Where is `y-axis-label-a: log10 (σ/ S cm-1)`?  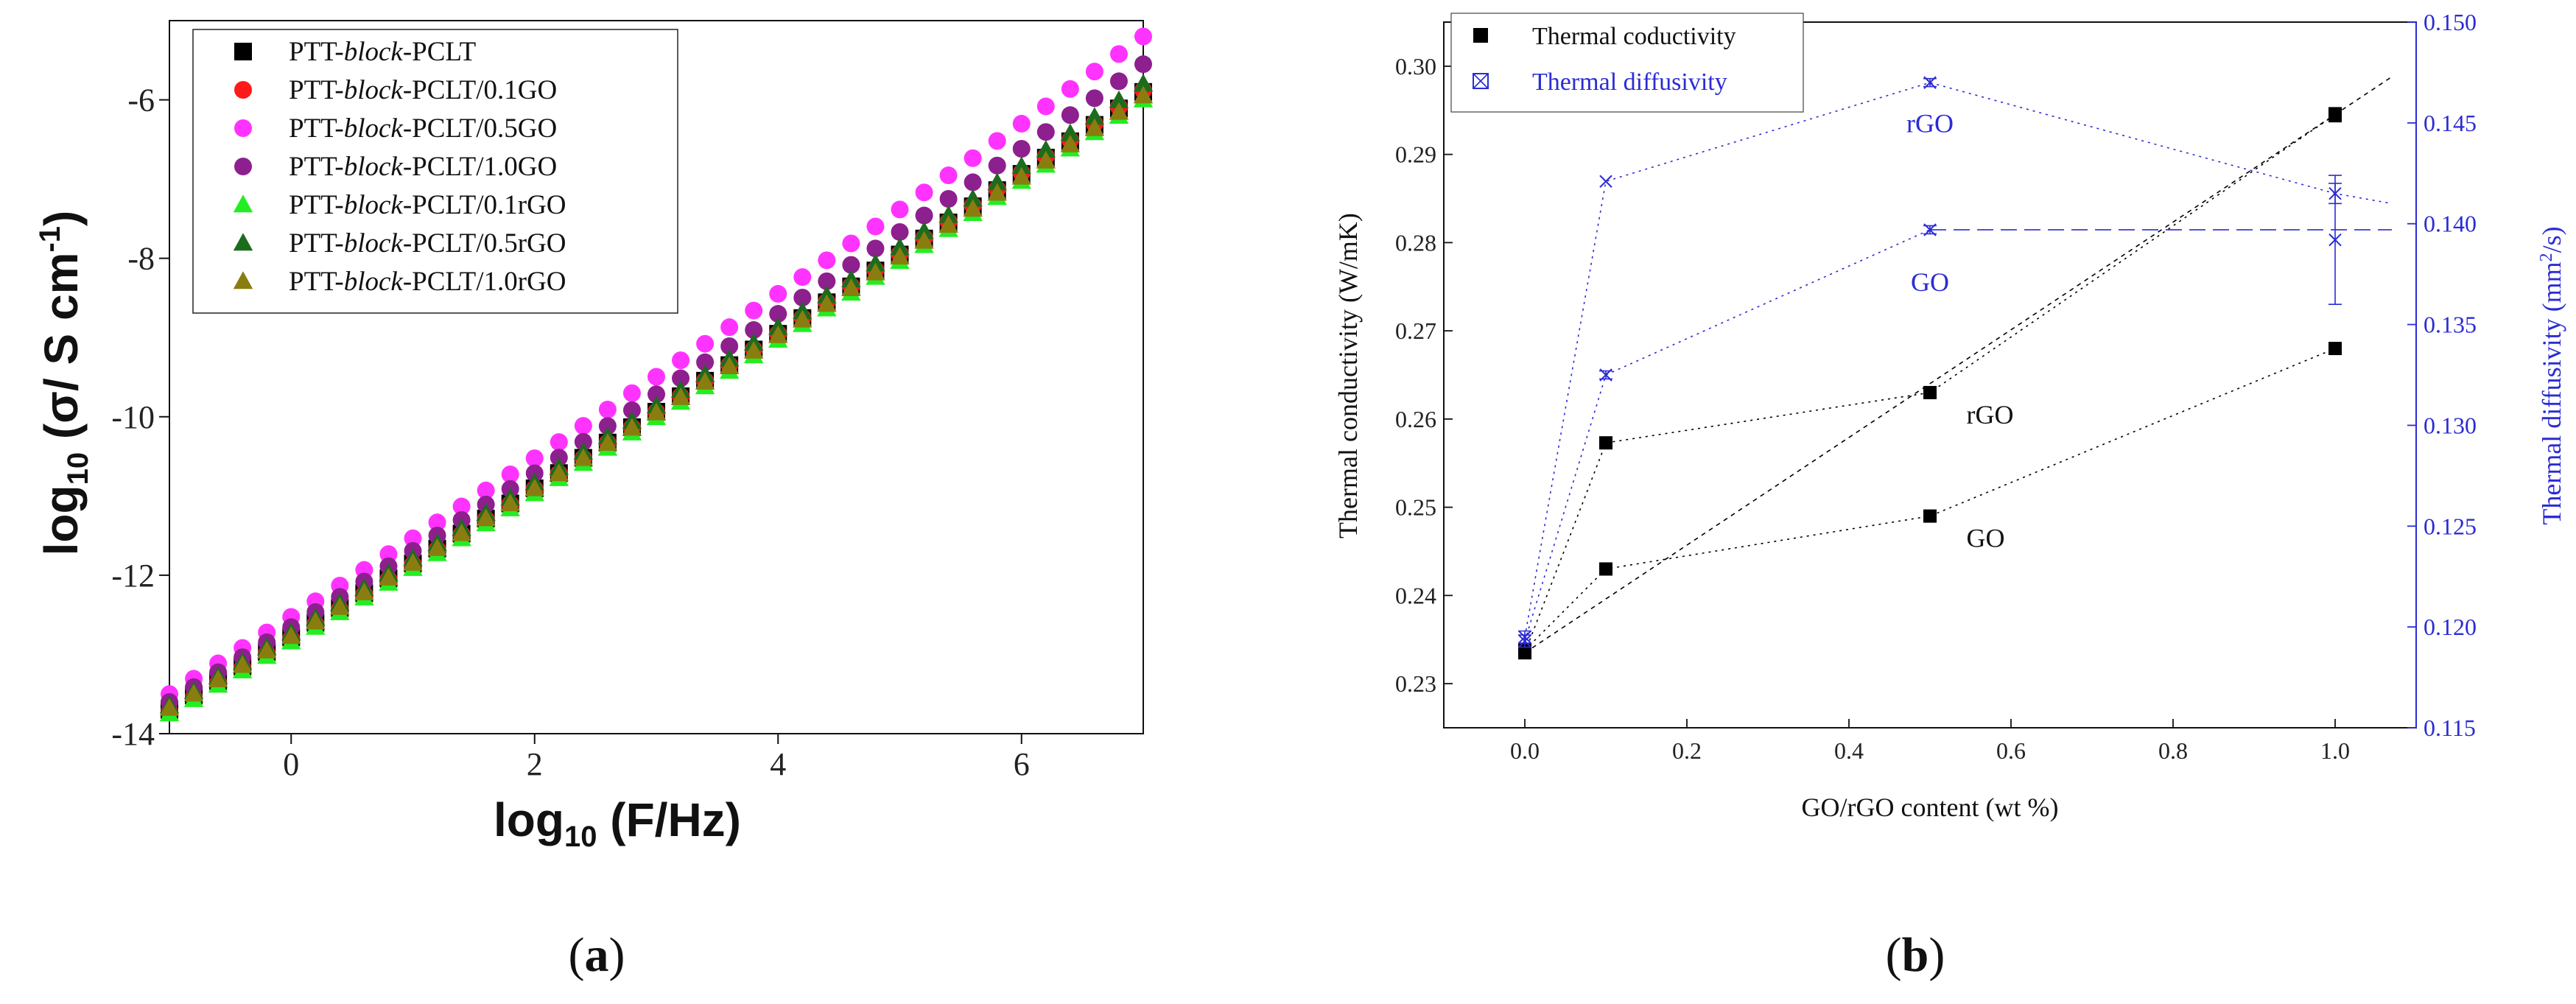
y-axis-label-a: log10 (σ/ S cm-1) is located at coordinates (64, 383).